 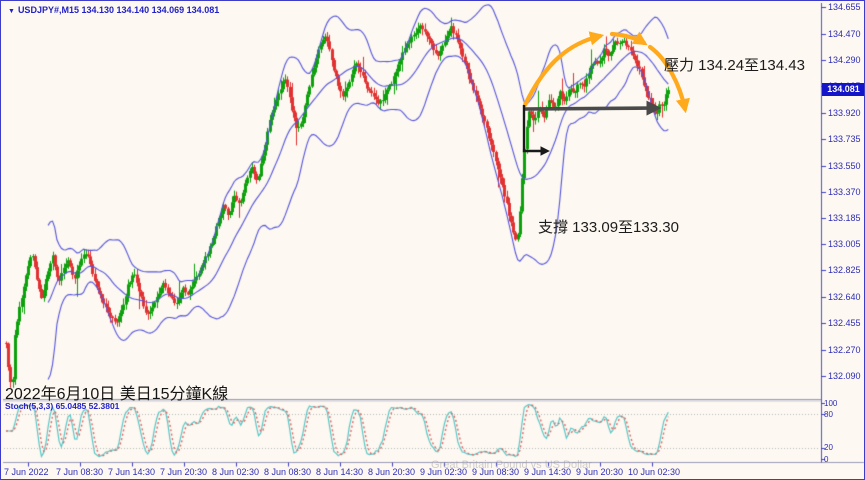 What do you see at coordinates (132, 472) in the screenshot?
I see `time-axis-label: 7 Jun 14:30` at bounding box center [132, 472].